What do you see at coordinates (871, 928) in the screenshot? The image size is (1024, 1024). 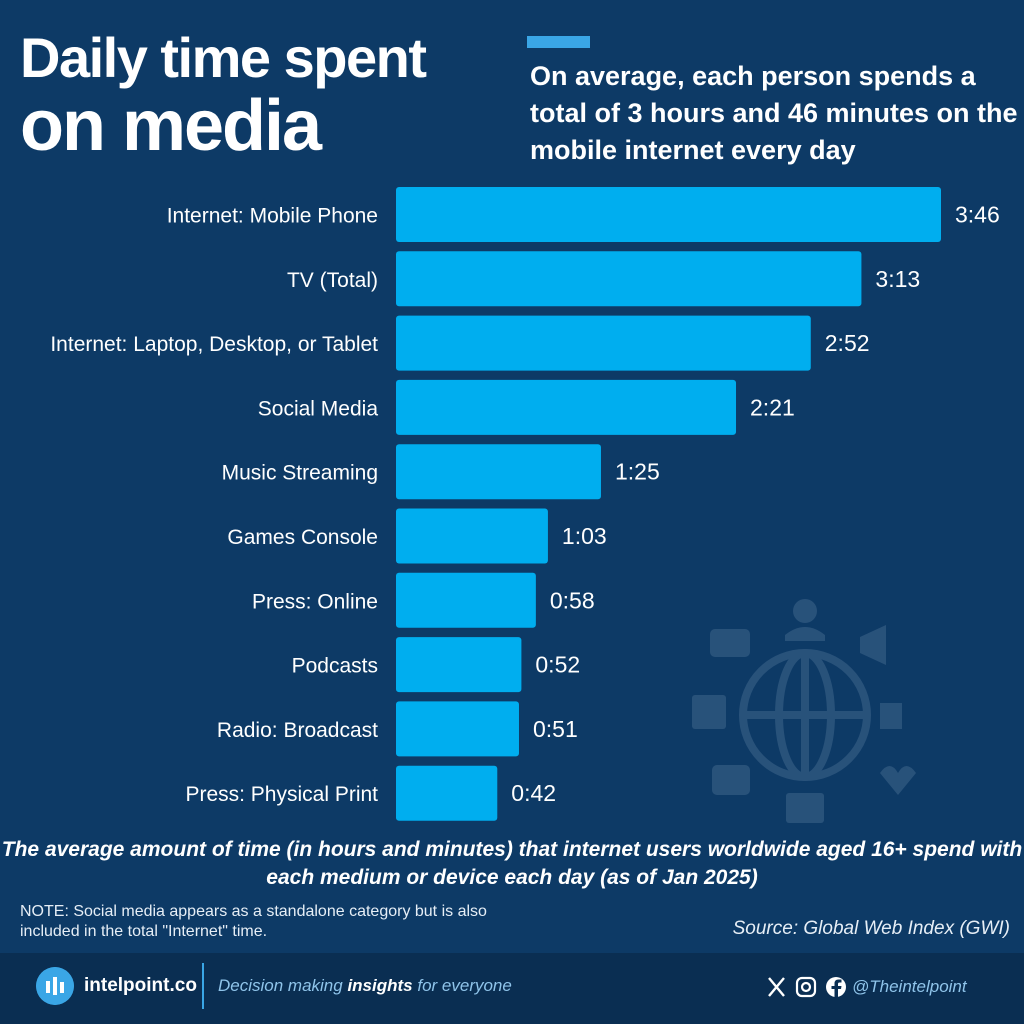 I see `source-text: Source: Global Web Index (GWI)` at bounding box center [871, 928].